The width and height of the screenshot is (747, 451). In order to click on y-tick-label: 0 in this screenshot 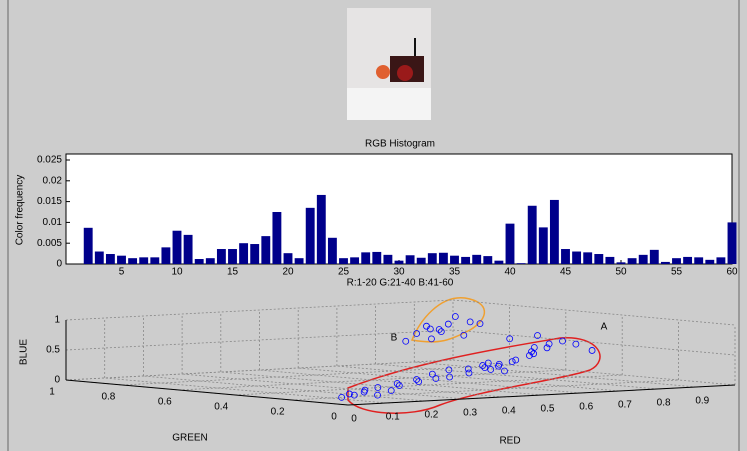, I will do `click(59, 264)`.